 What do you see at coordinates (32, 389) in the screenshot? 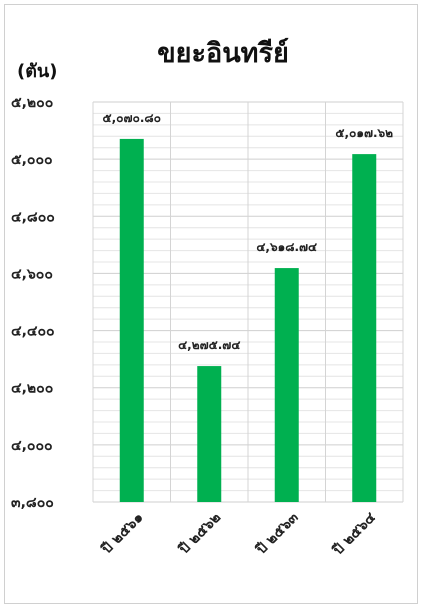
I see `y-tick-label: ๔,๒๐๐` at bounding box center [32, 389].